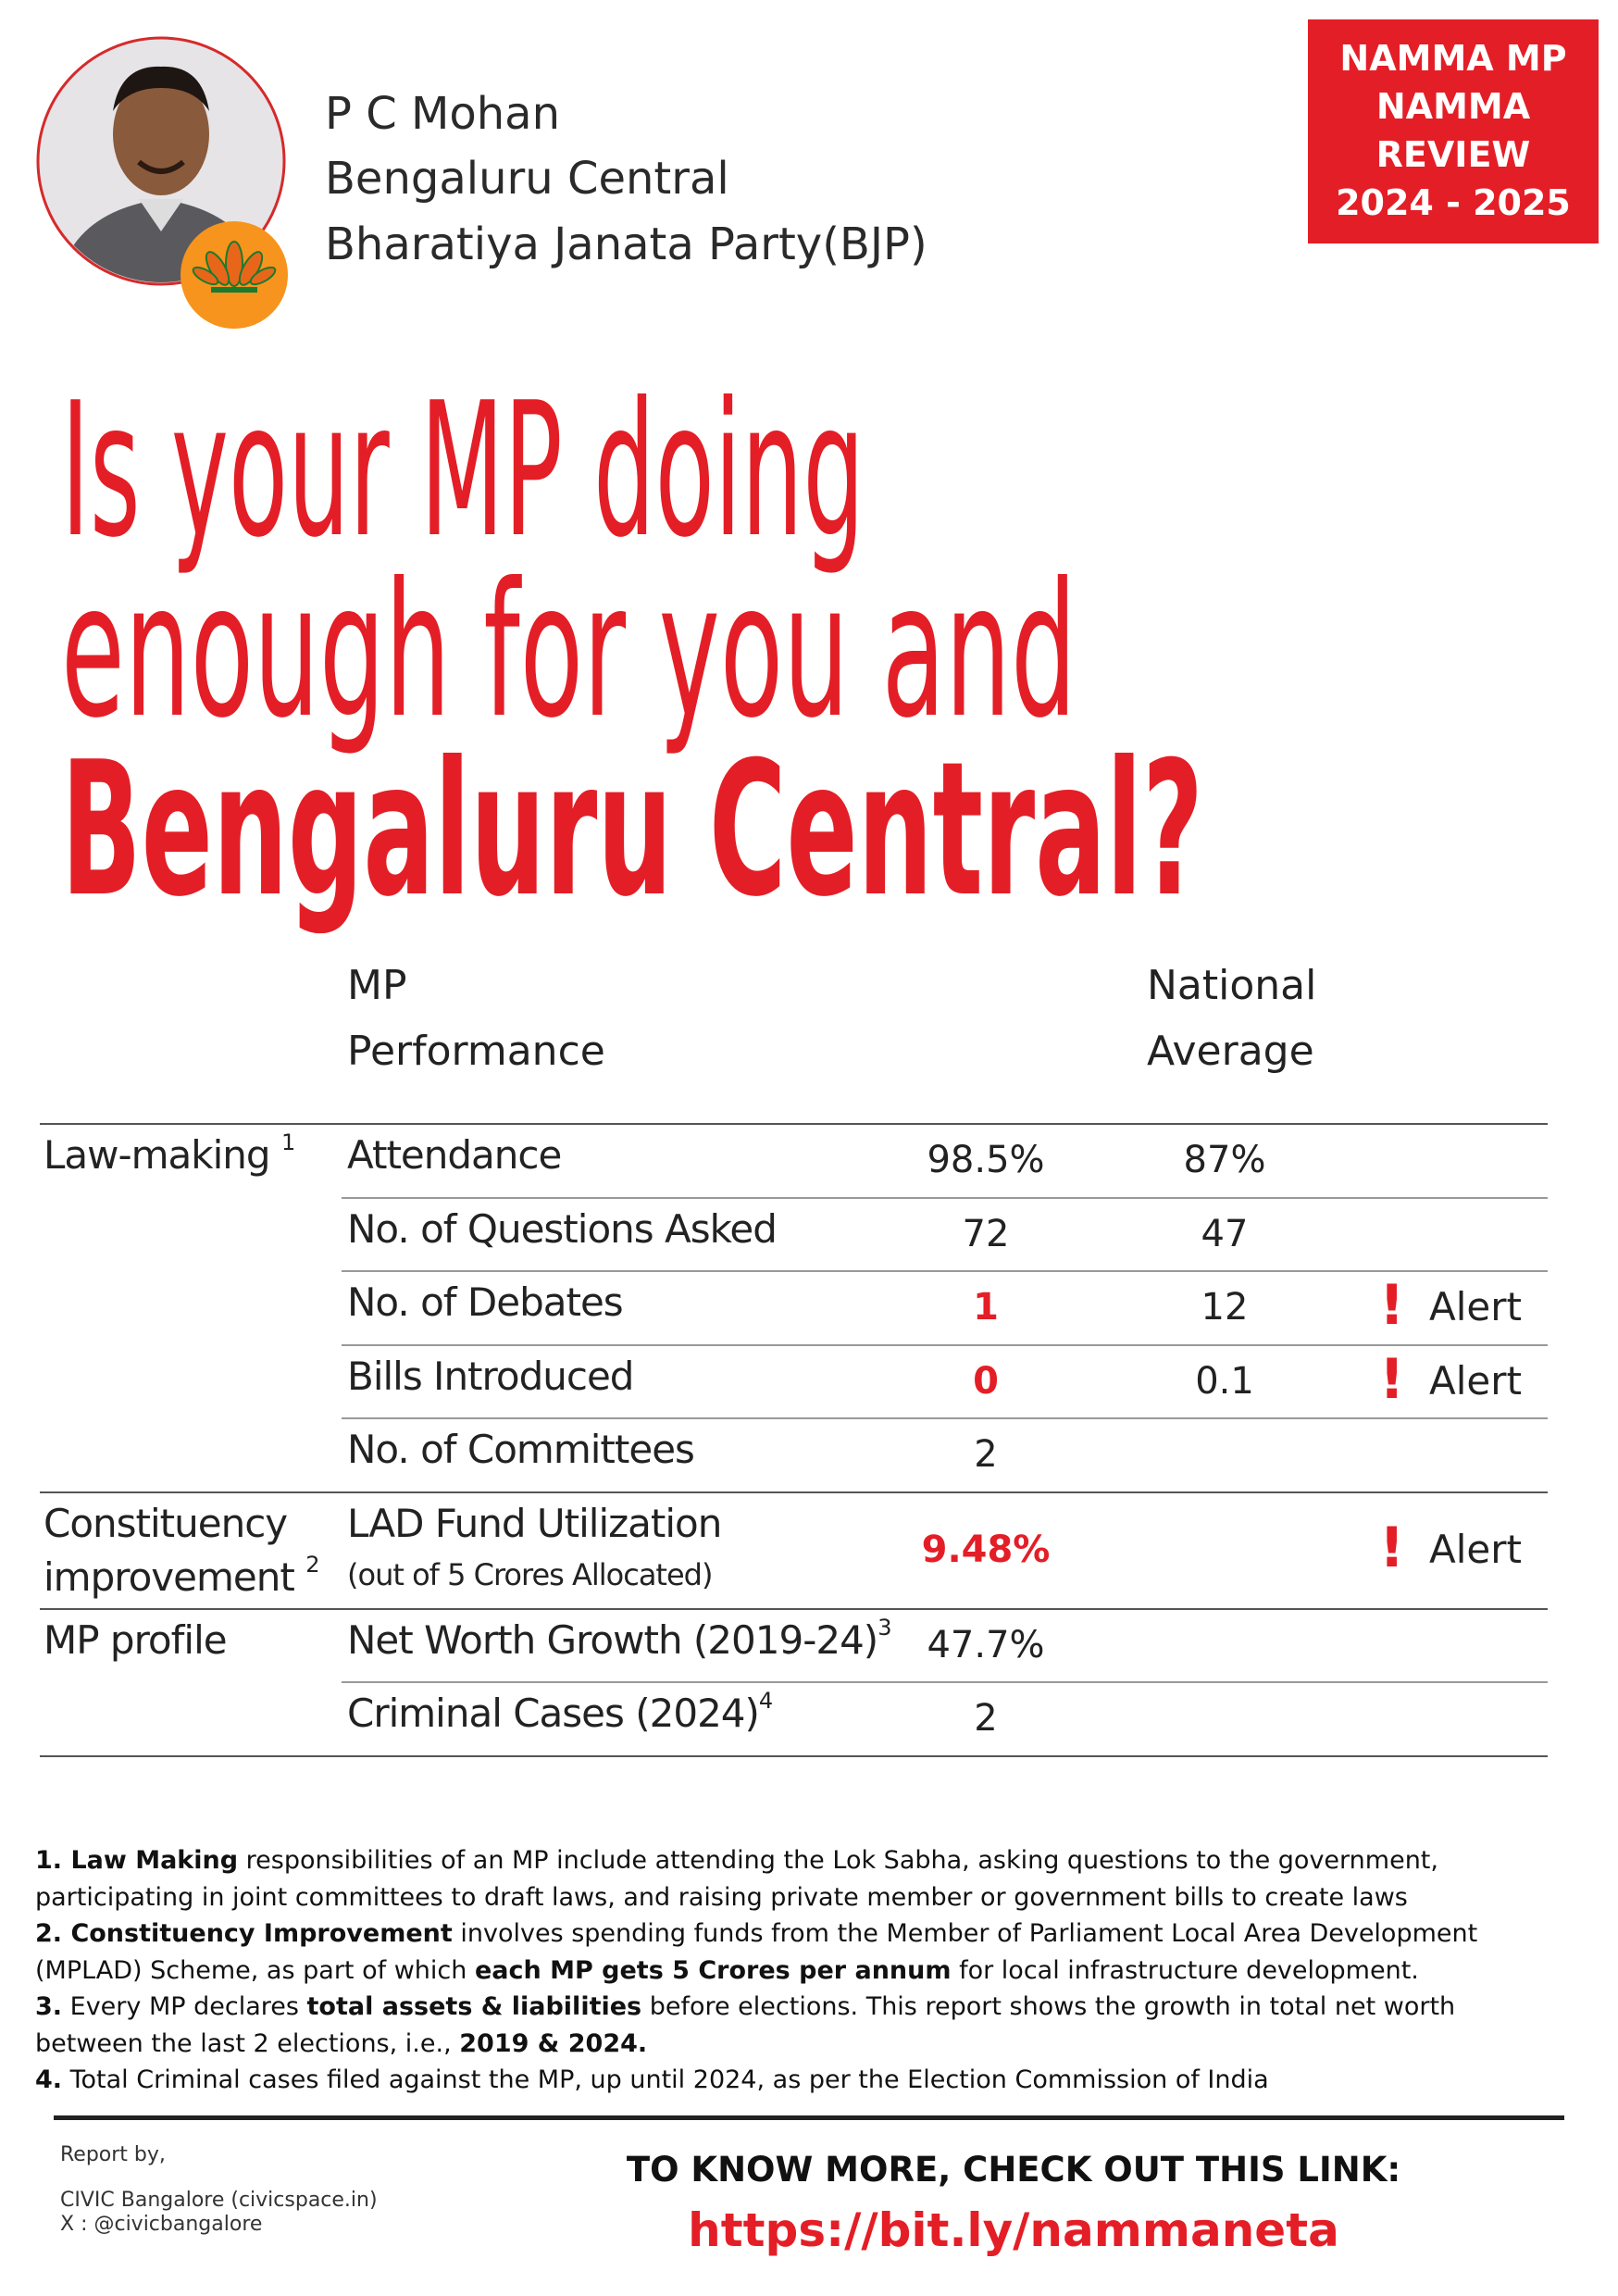  I want to click on divider, so click(809, 2117).